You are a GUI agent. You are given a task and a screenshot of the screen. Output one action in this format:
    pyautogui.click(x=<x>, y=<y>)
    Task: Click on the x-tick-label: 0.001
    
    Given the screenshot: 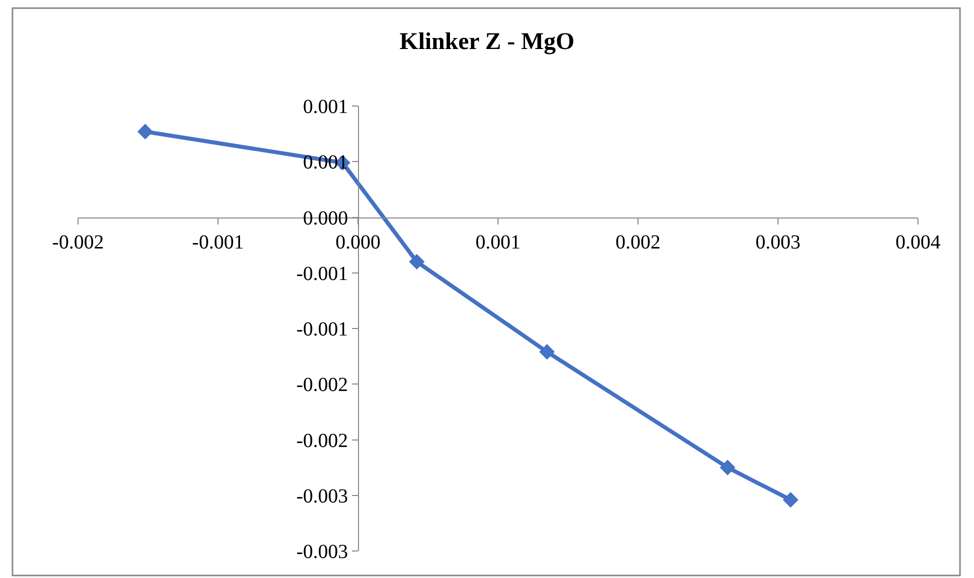 What is the action you would take?
    pyautogui.click(x=498, y=242)
    